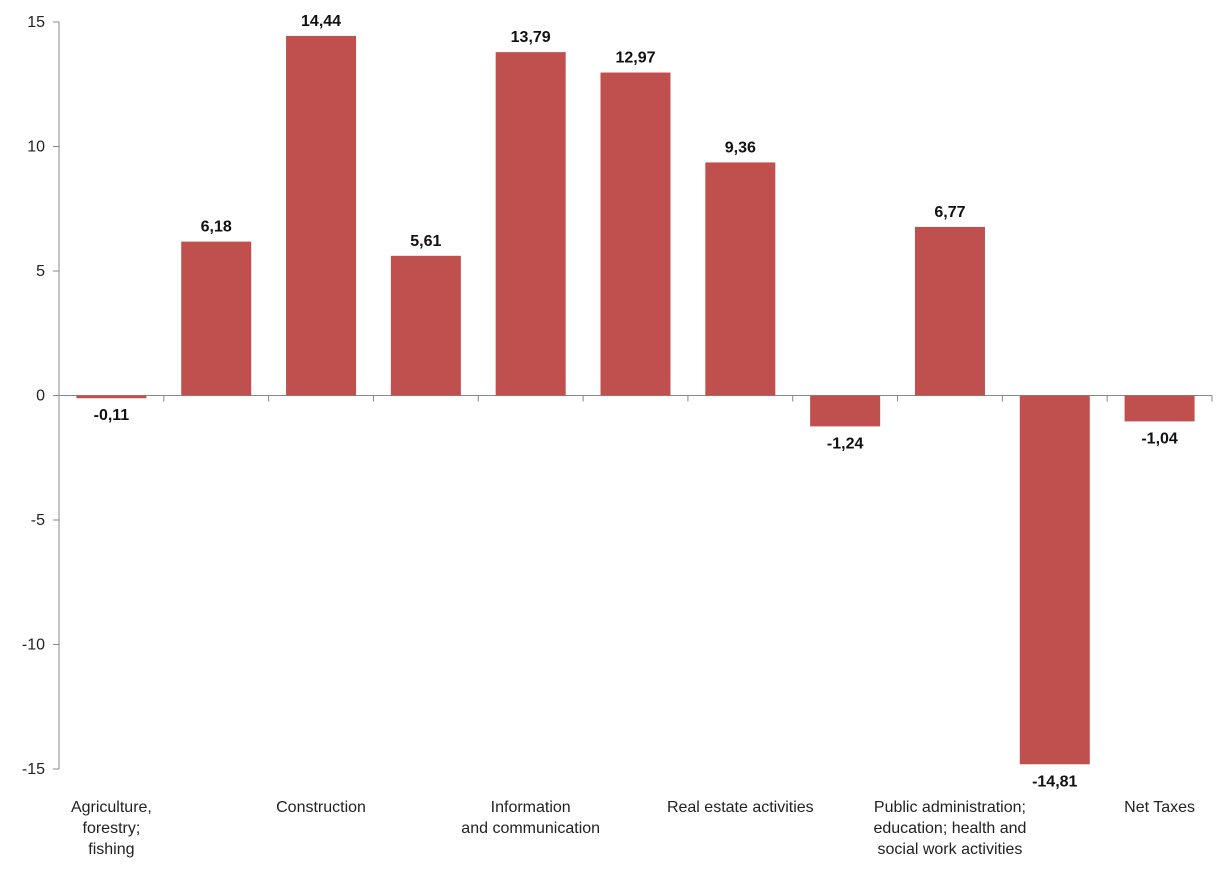 The image size is (1218, 869). I want to click on data-label: -0,11, so click(112, 415).